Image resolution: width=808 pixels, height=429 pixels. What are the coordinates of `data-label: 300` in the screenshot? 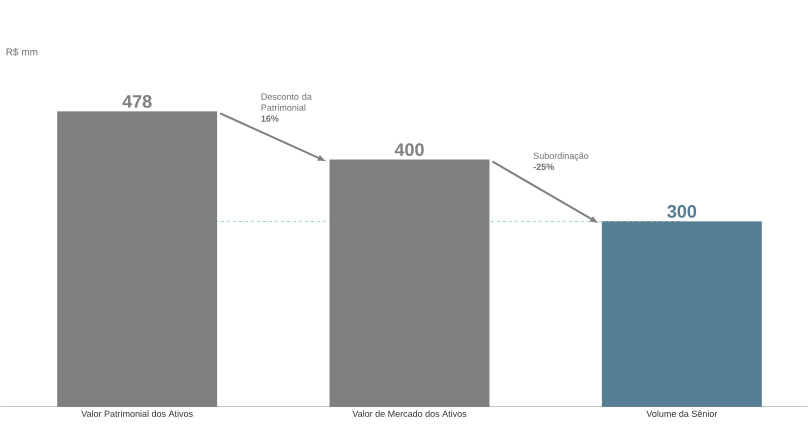 It's located at (681, 211).